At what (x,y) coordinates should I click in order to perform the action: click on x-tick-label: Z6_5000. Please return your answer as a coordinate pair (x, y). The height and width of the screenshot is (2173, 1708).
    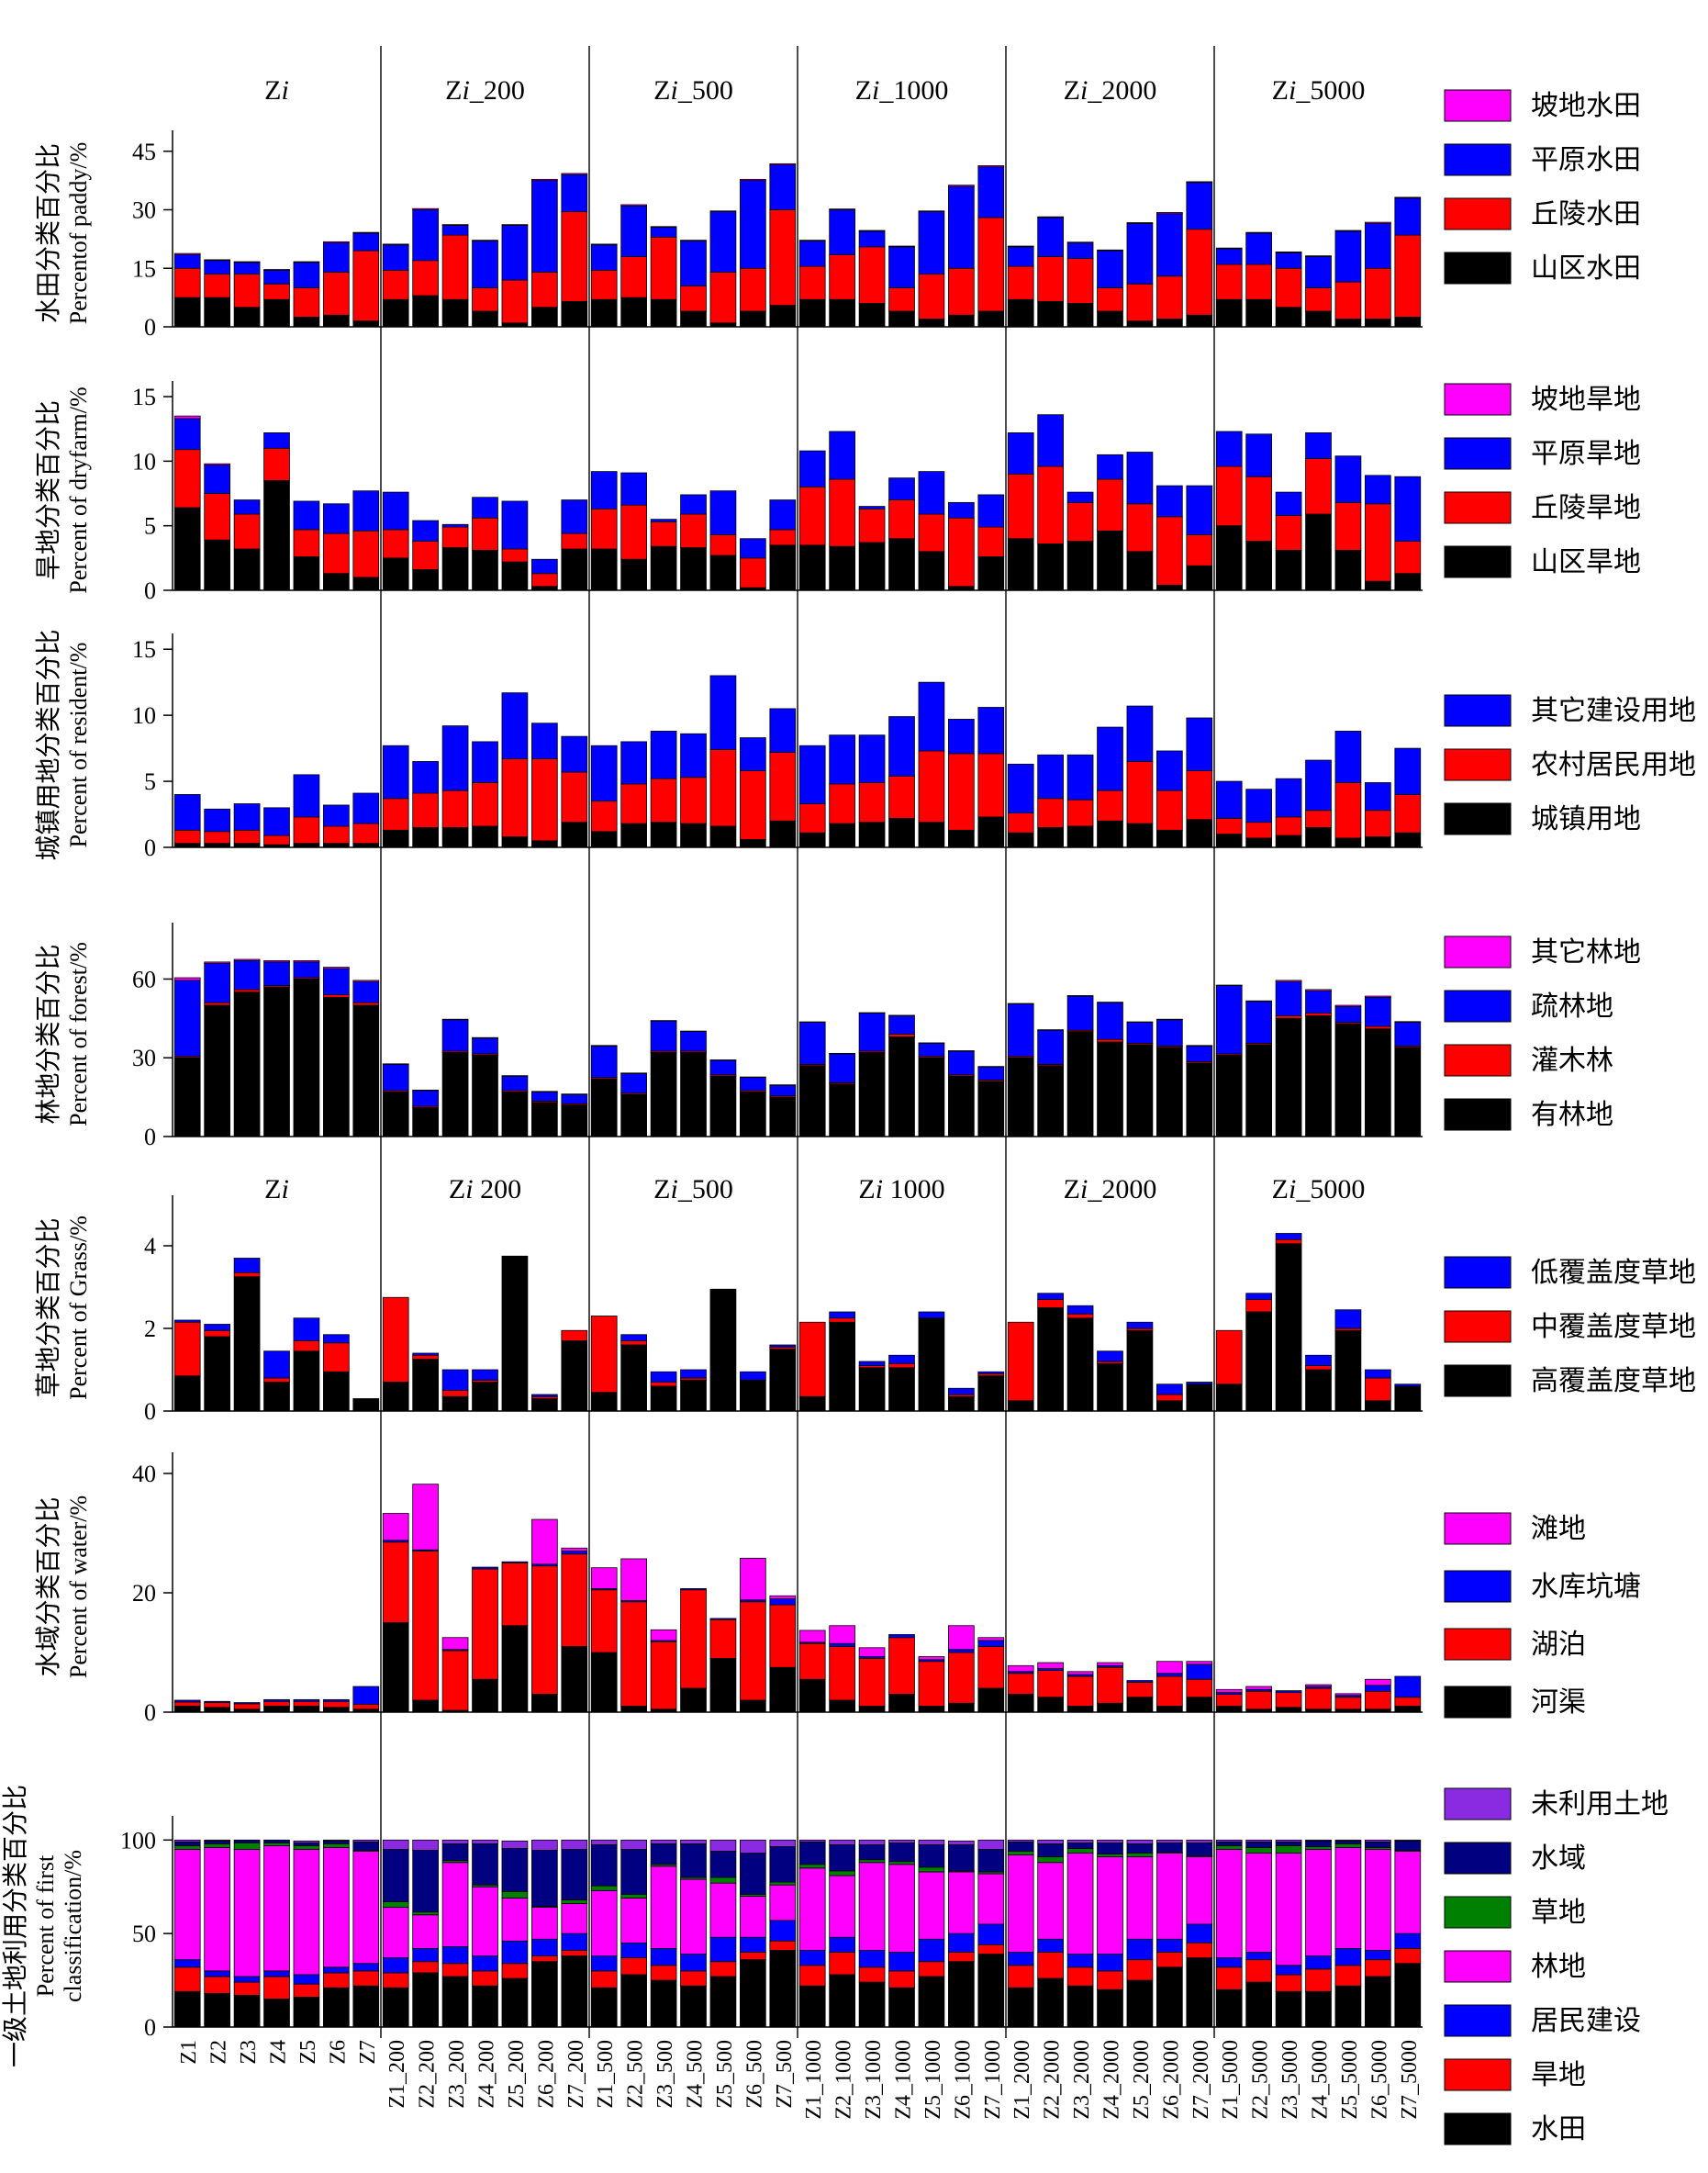
    Looking at the image, I should click on (1379, 2080).